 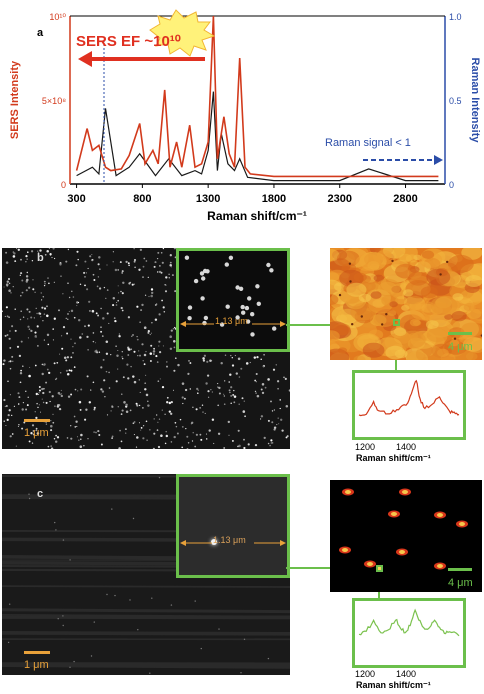 I want to click on panel-b-inset-particles, so click(x=230, y=296).